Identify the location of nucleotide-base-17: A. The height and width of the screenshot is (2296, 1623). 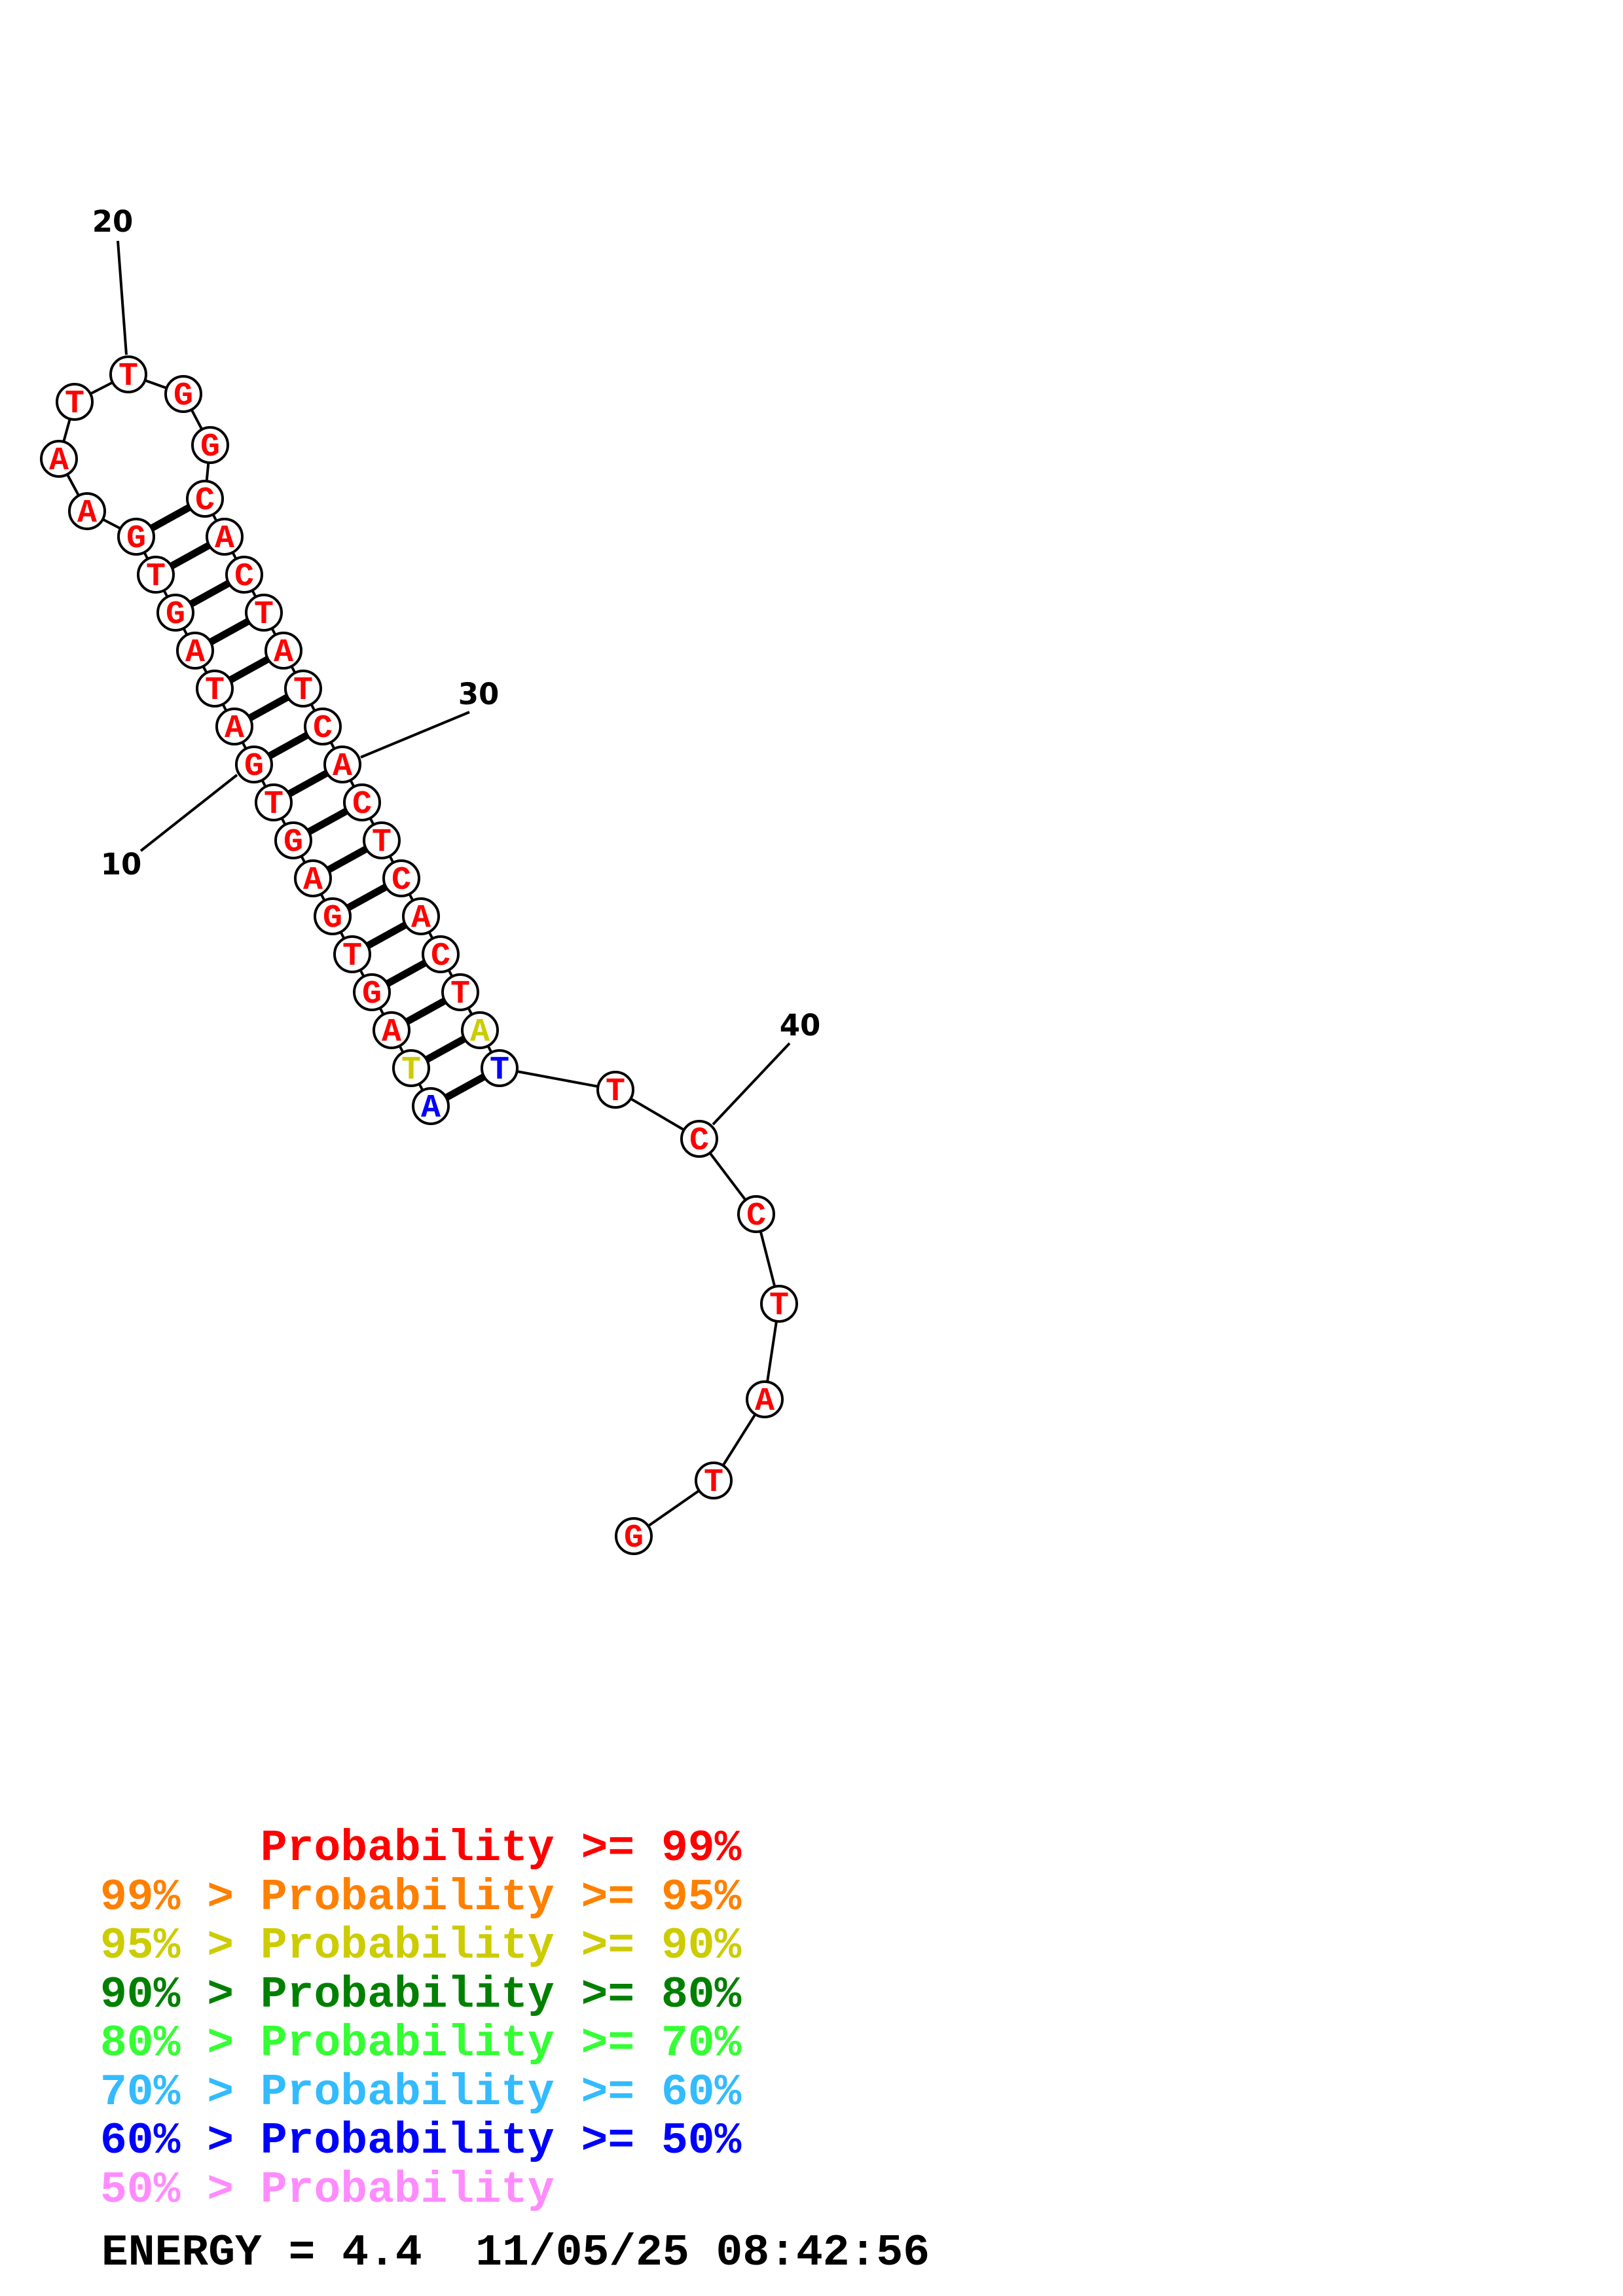
(87, 513).